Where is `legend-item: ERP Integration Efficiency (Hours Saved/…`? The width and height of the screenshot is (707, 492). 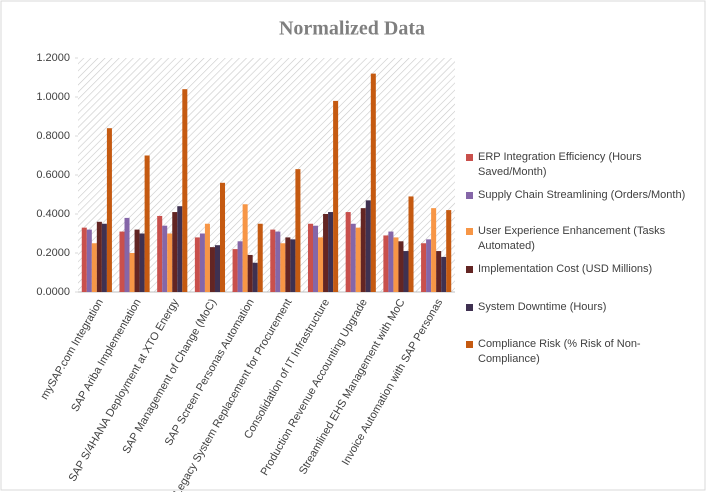
legend-item: ERP Integration Efficiency (Hours Saved/… is located at coordinates (578, 165).